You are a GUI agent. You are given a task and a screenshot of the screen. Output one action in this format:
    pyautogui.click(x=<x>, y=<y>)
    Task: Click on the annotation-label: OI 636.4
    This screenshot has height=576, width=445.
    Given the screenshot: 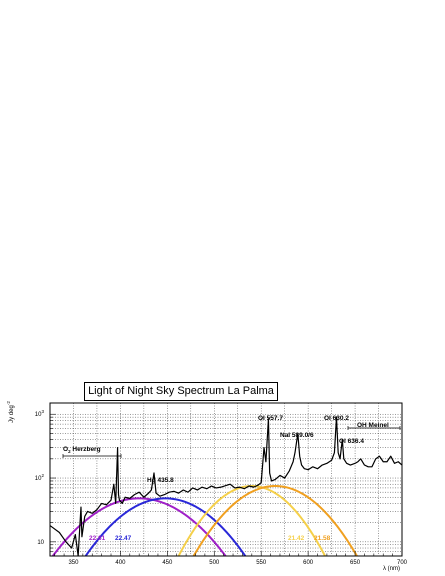 What is the action you would take?
    pyautogui.click(x=351, y=441)
    